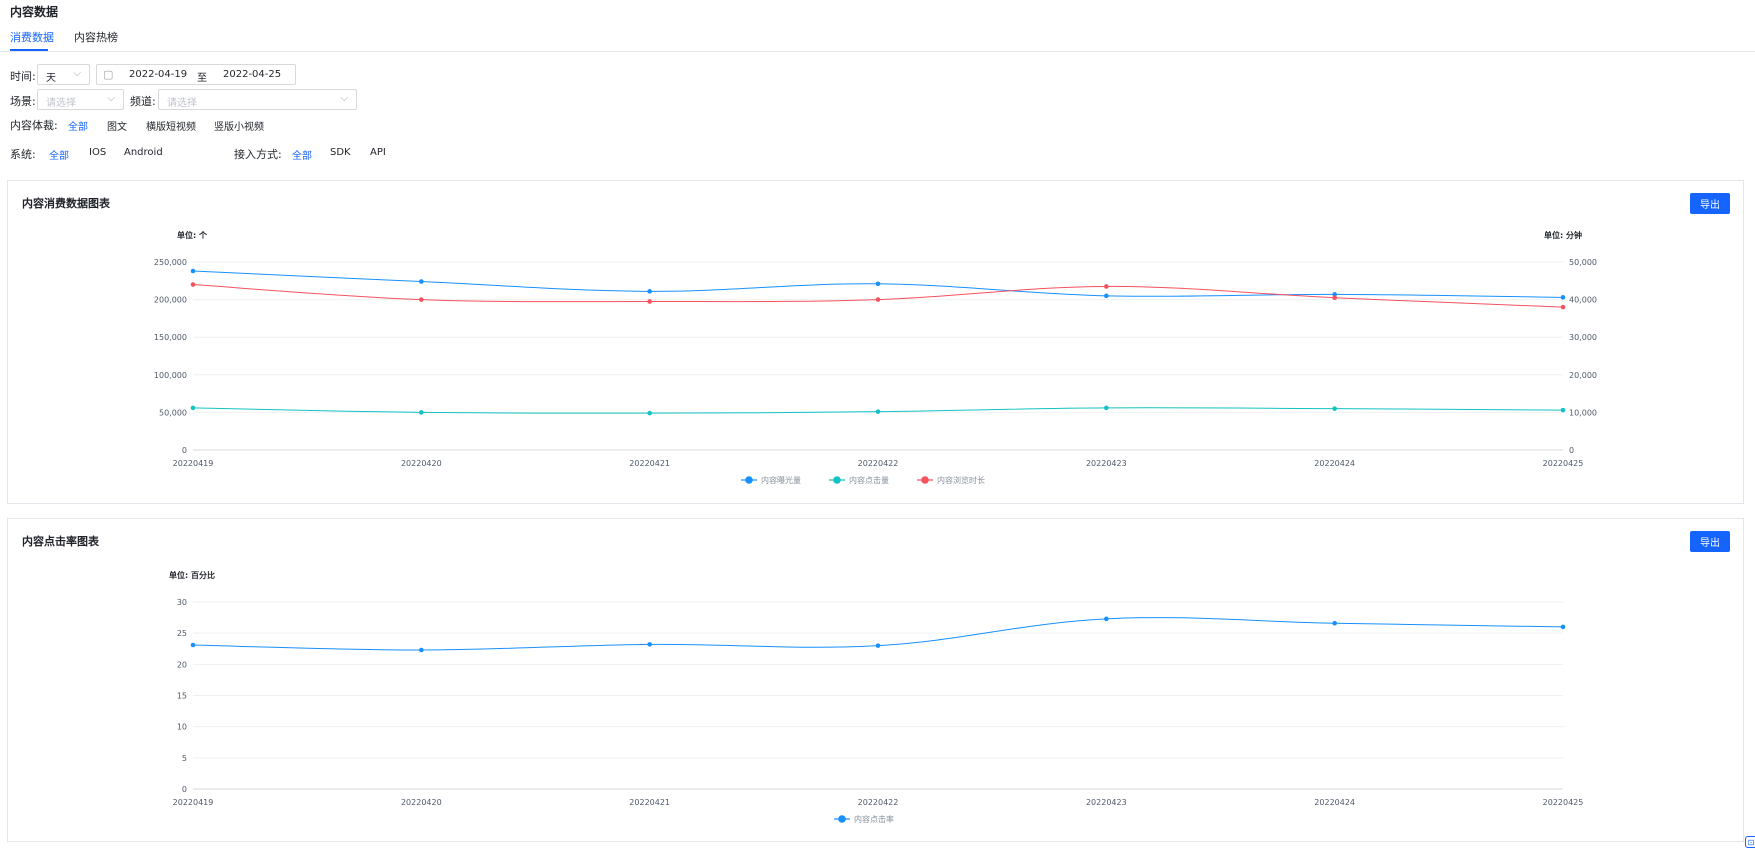 The image size is (1755, 852). What do you see at coordinates (63, 74) in the screenshot?
I see `time-unit-select: 天 ⌵` at bounding box center [63, 74].